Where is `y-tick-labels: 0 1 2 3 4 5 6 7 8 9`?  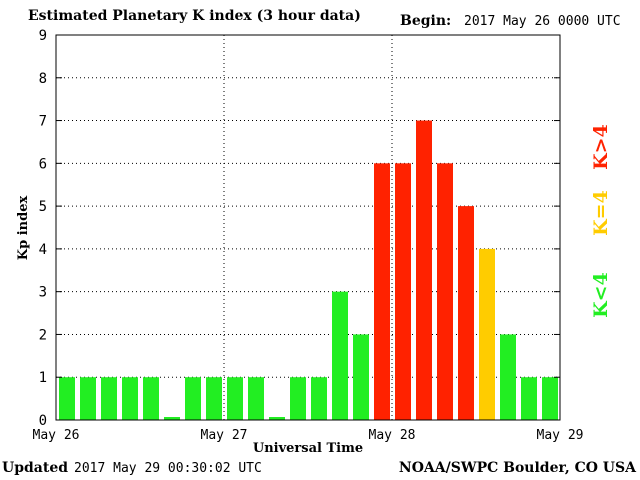 y-tick-labels: 0 1 2 3 4 5 6 7 8 9 is located at coordinates (43, 228).